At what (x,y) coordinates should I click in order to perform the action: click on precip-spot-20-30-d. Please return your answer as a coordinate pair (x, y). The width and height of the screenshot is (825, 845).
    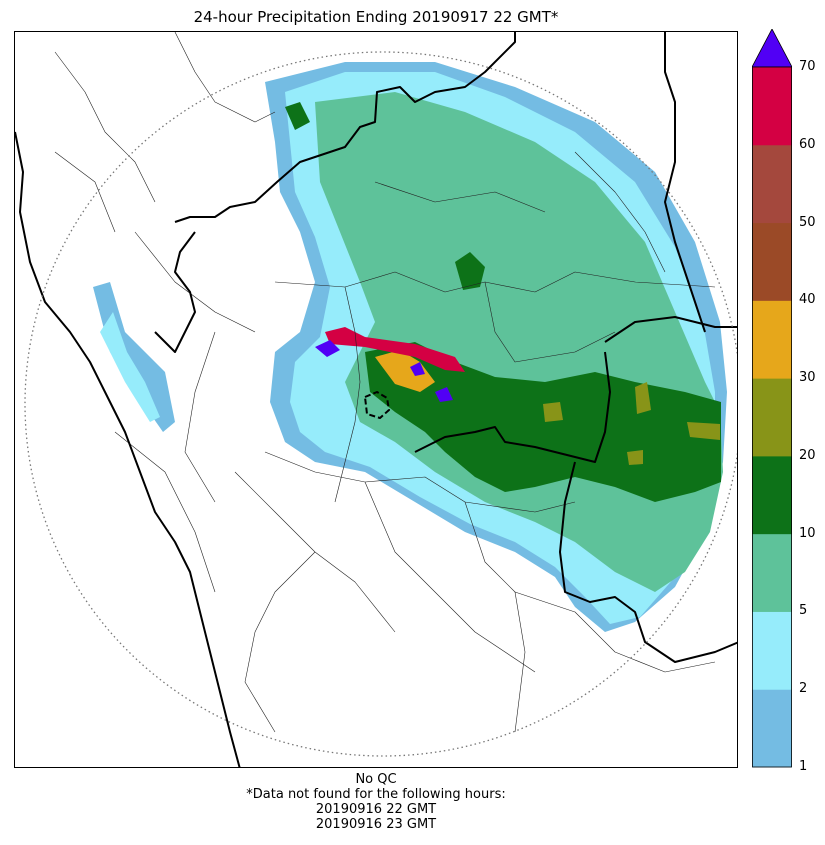
    Looking at the image, I should click on (635, 457).